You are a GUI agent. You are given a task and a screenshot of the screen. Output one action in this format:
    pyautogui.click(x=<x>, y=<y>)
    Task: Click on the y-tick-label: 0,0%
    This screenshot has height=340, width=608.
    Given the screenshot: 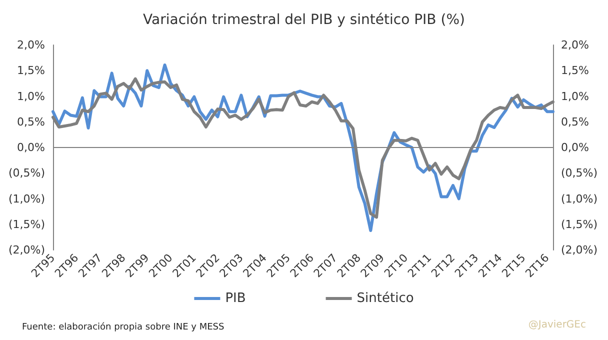 What is the action you would take?
    pyautogui.click(x=31, y=147)
    